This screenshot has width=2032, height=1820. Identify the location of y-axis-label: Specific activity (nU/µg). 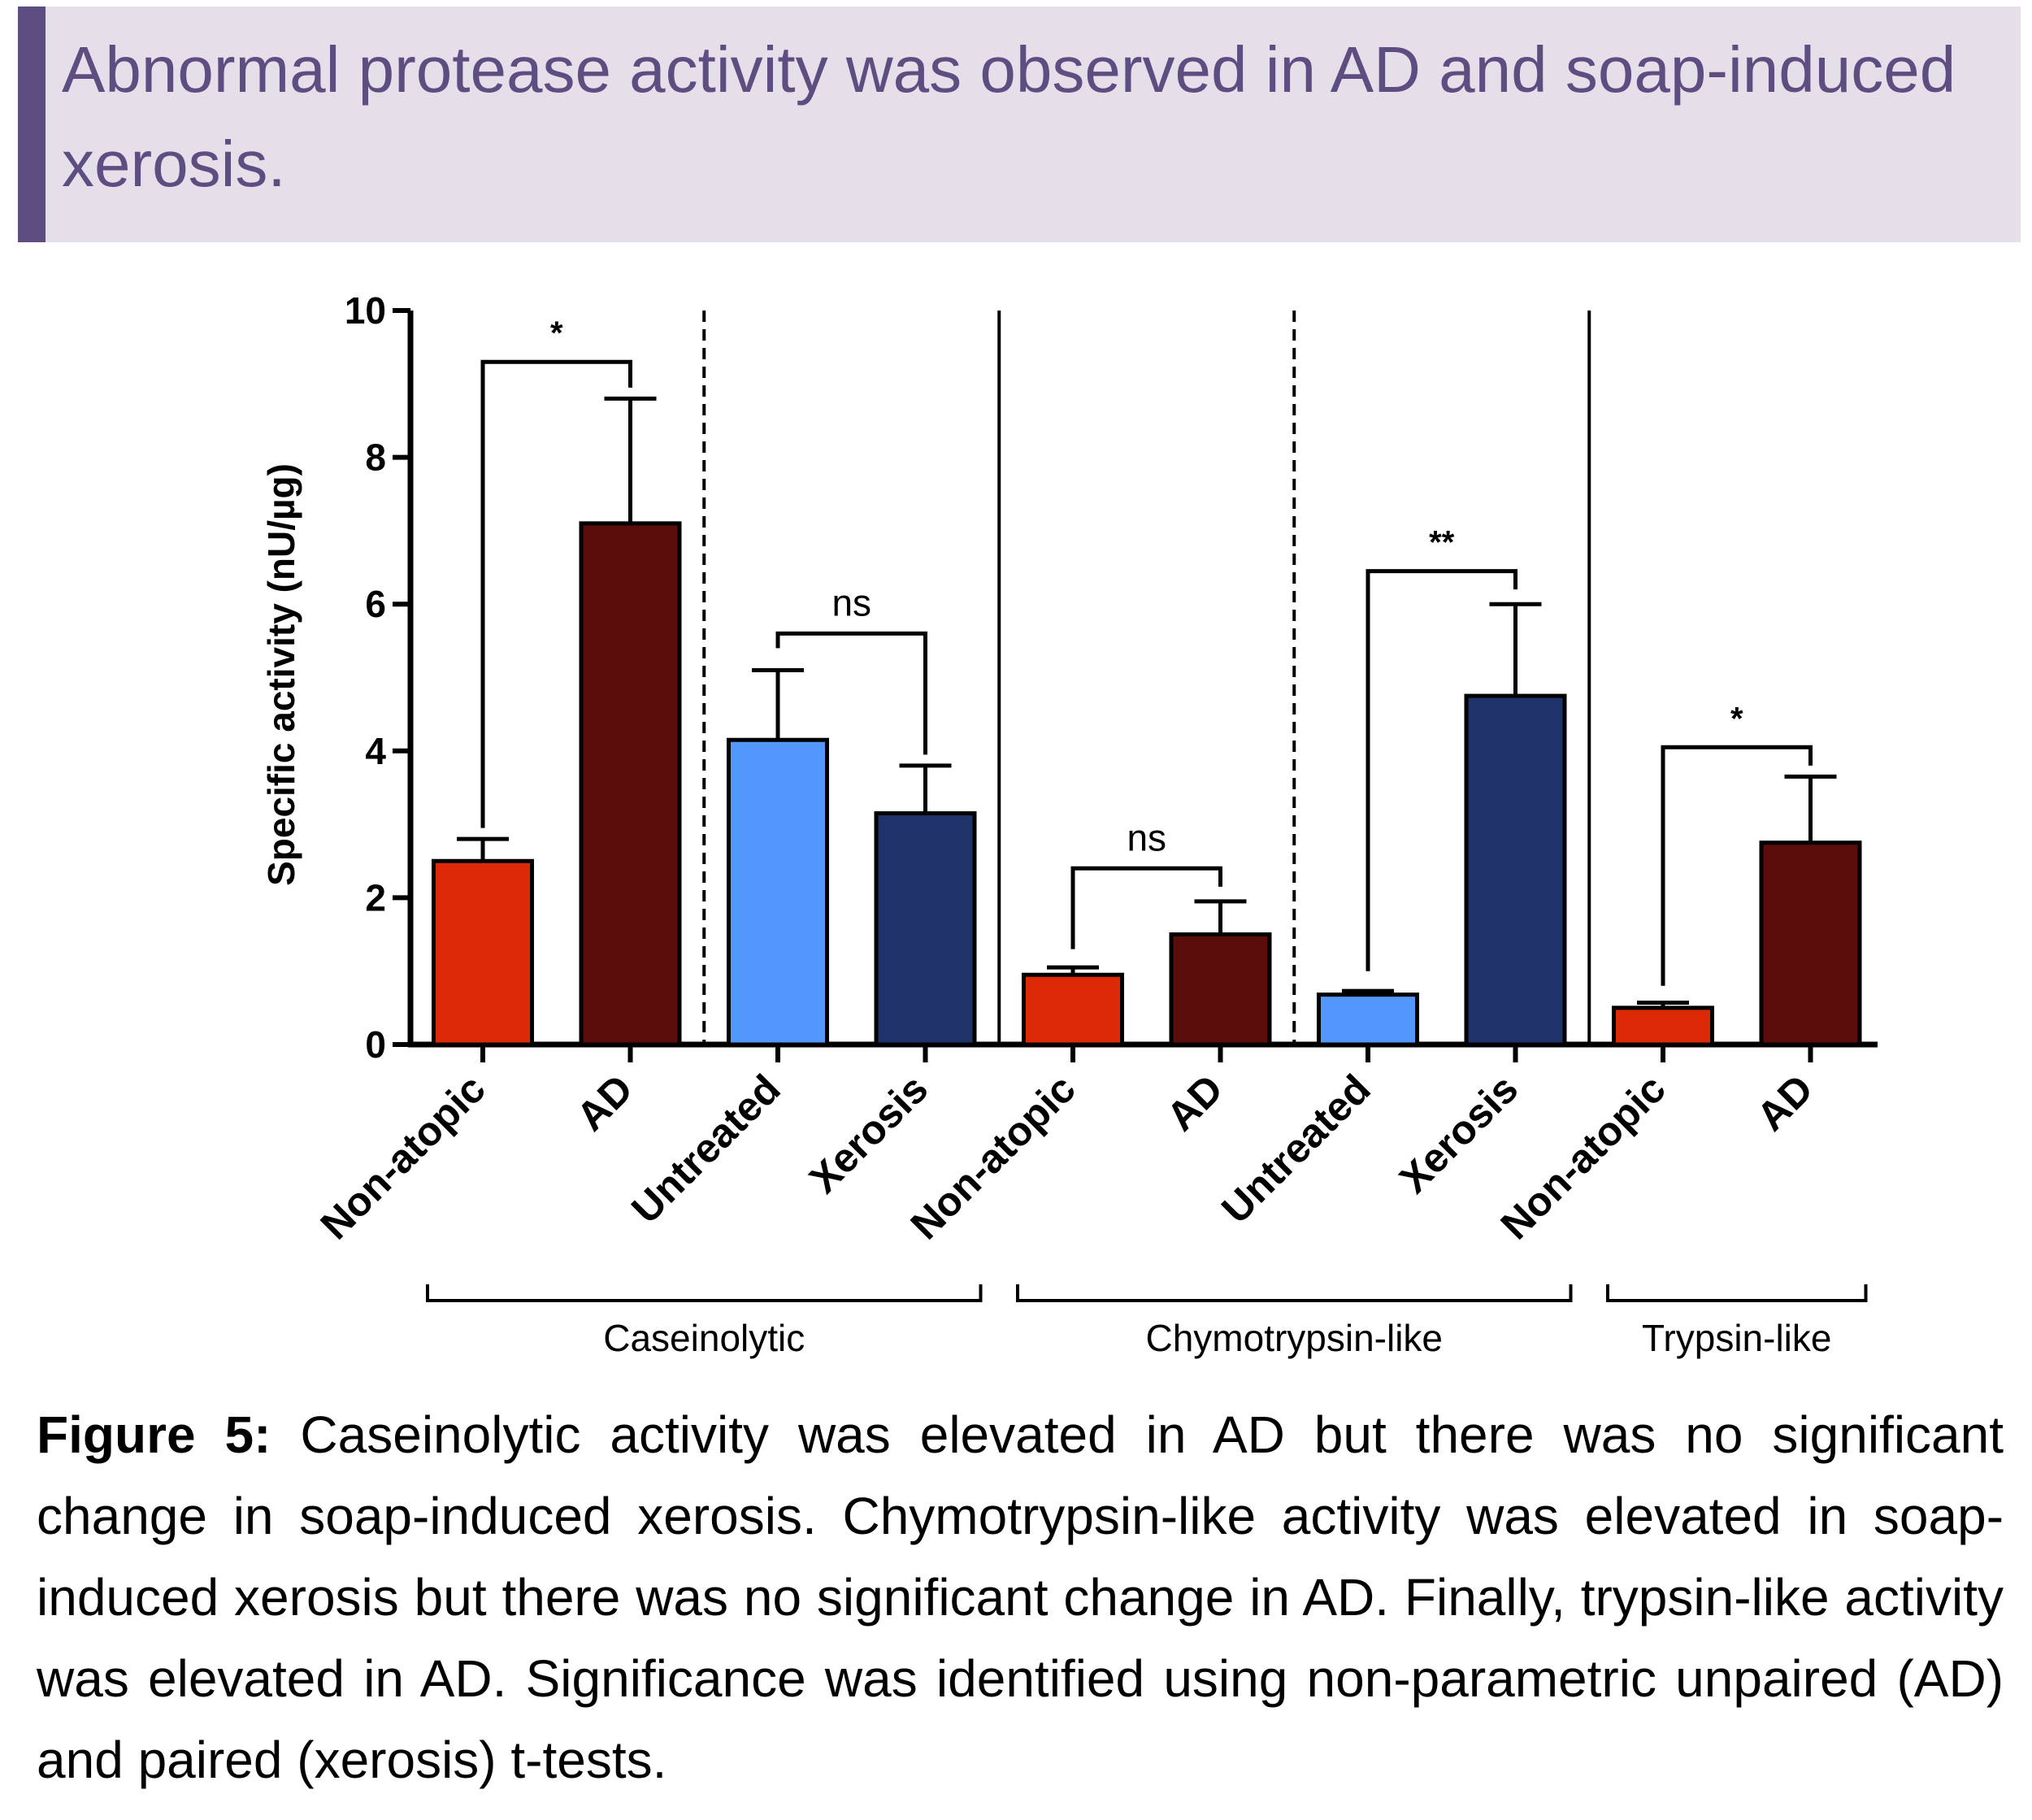
(281, 674).